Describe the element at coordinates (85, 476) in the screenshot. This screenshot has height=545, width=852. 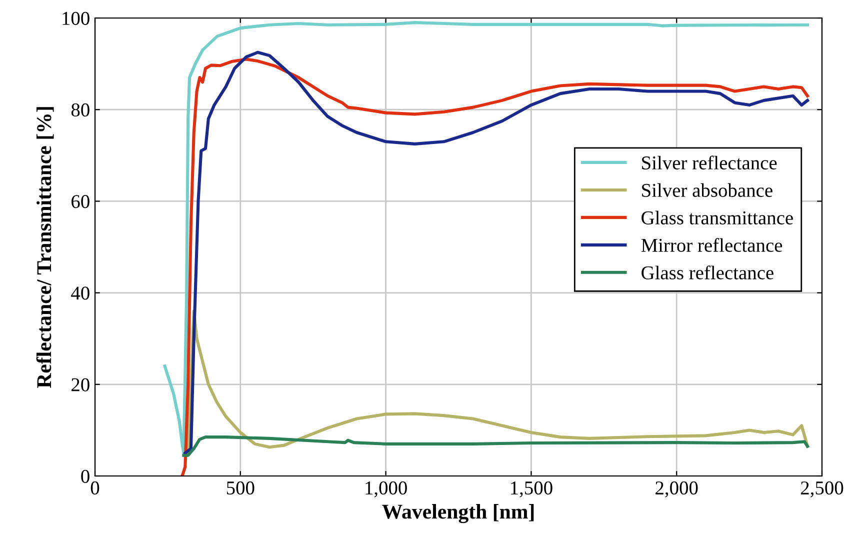
I see `y-tick-label: 0` at that location.